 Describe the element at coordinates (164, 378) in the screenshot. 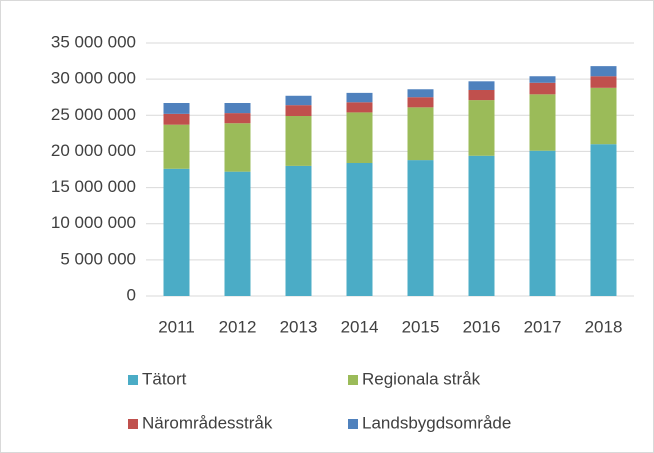

I see `legend-label: Tätort` at that location.